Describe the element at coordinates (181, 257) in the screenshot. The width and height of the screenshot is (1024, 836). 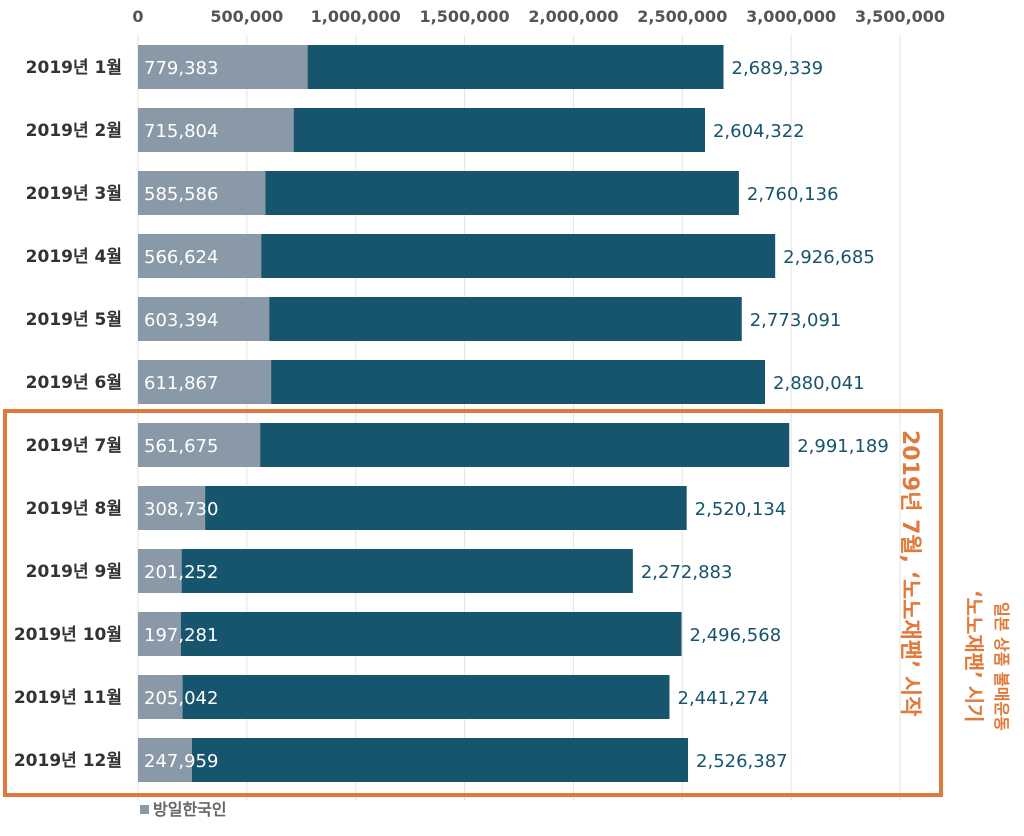
I see `korean-visitors-label: 566,624` at that location.